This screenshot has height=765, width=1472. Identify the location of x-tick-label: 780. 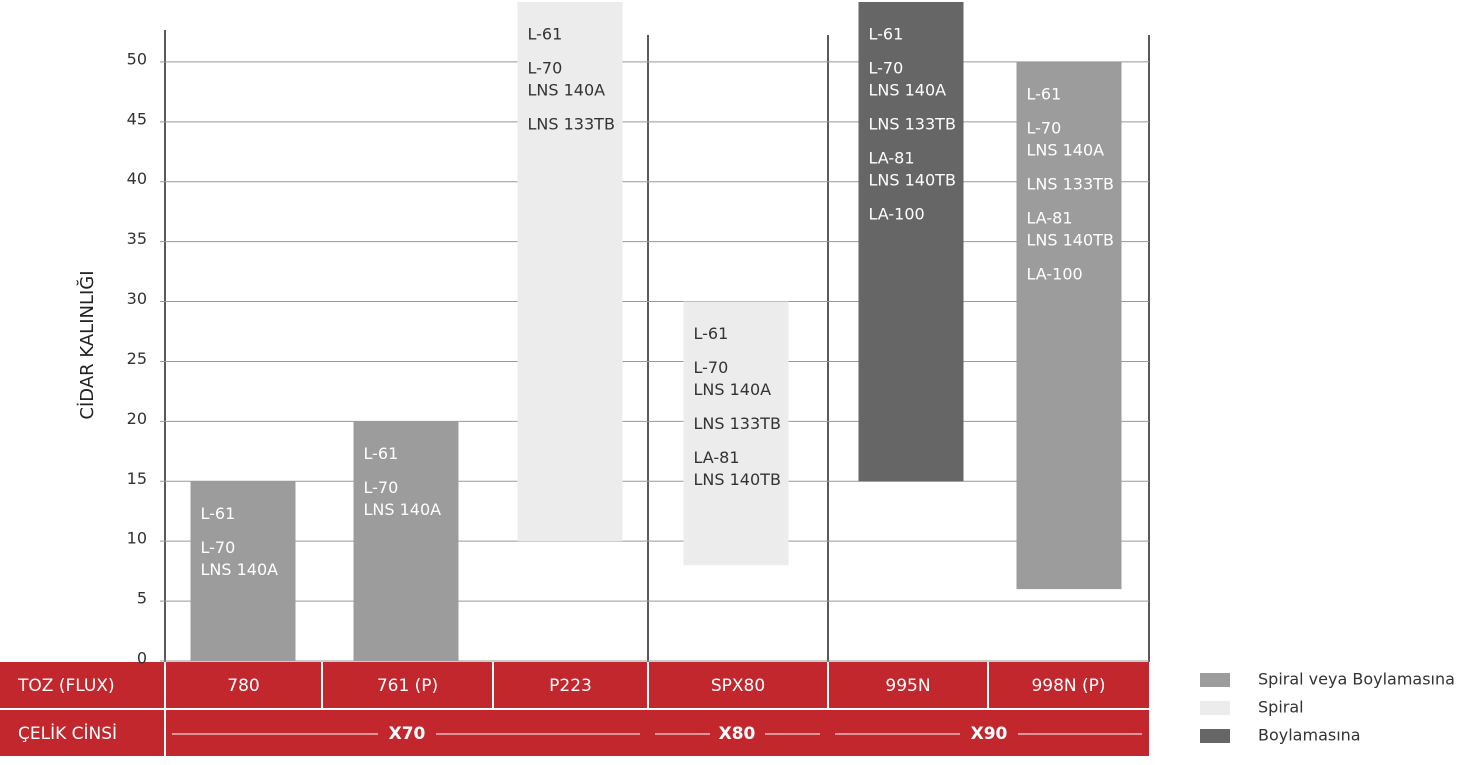
(243, 686).